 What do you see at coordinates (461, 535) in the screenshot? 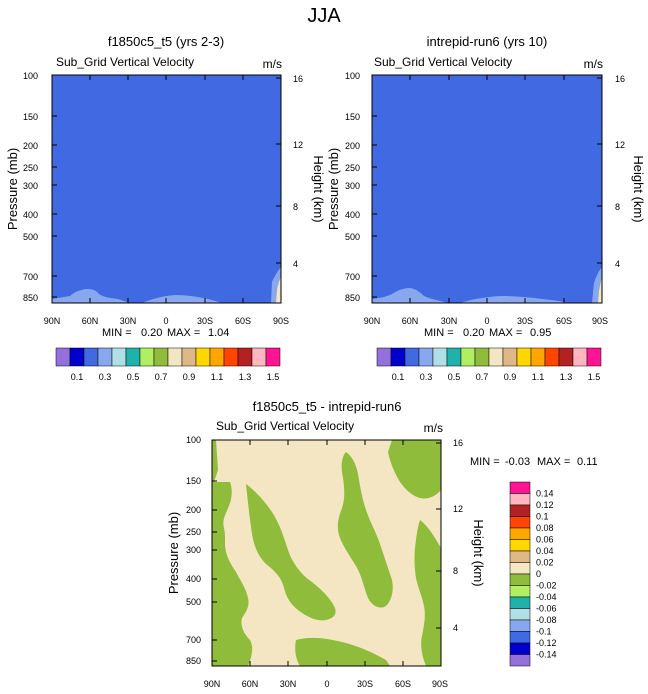
I see `panel-3-y-axis-right: 16 12 8 4 Height (km)` at bounding box center [461, 535].